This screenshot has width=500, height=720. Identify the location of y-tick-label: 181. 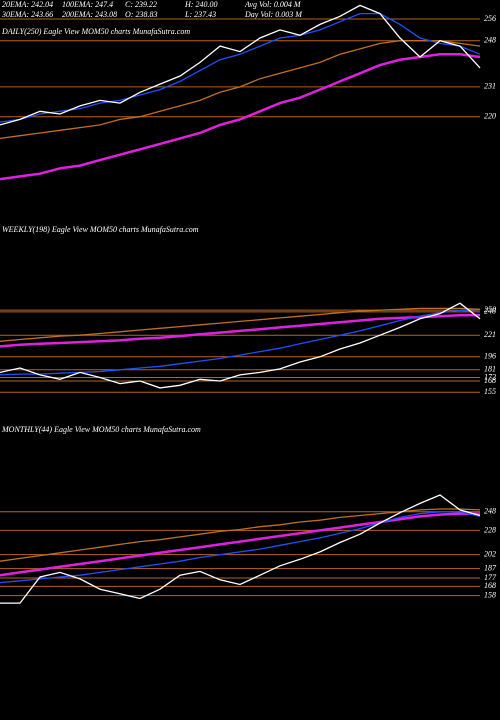
(490, 369).